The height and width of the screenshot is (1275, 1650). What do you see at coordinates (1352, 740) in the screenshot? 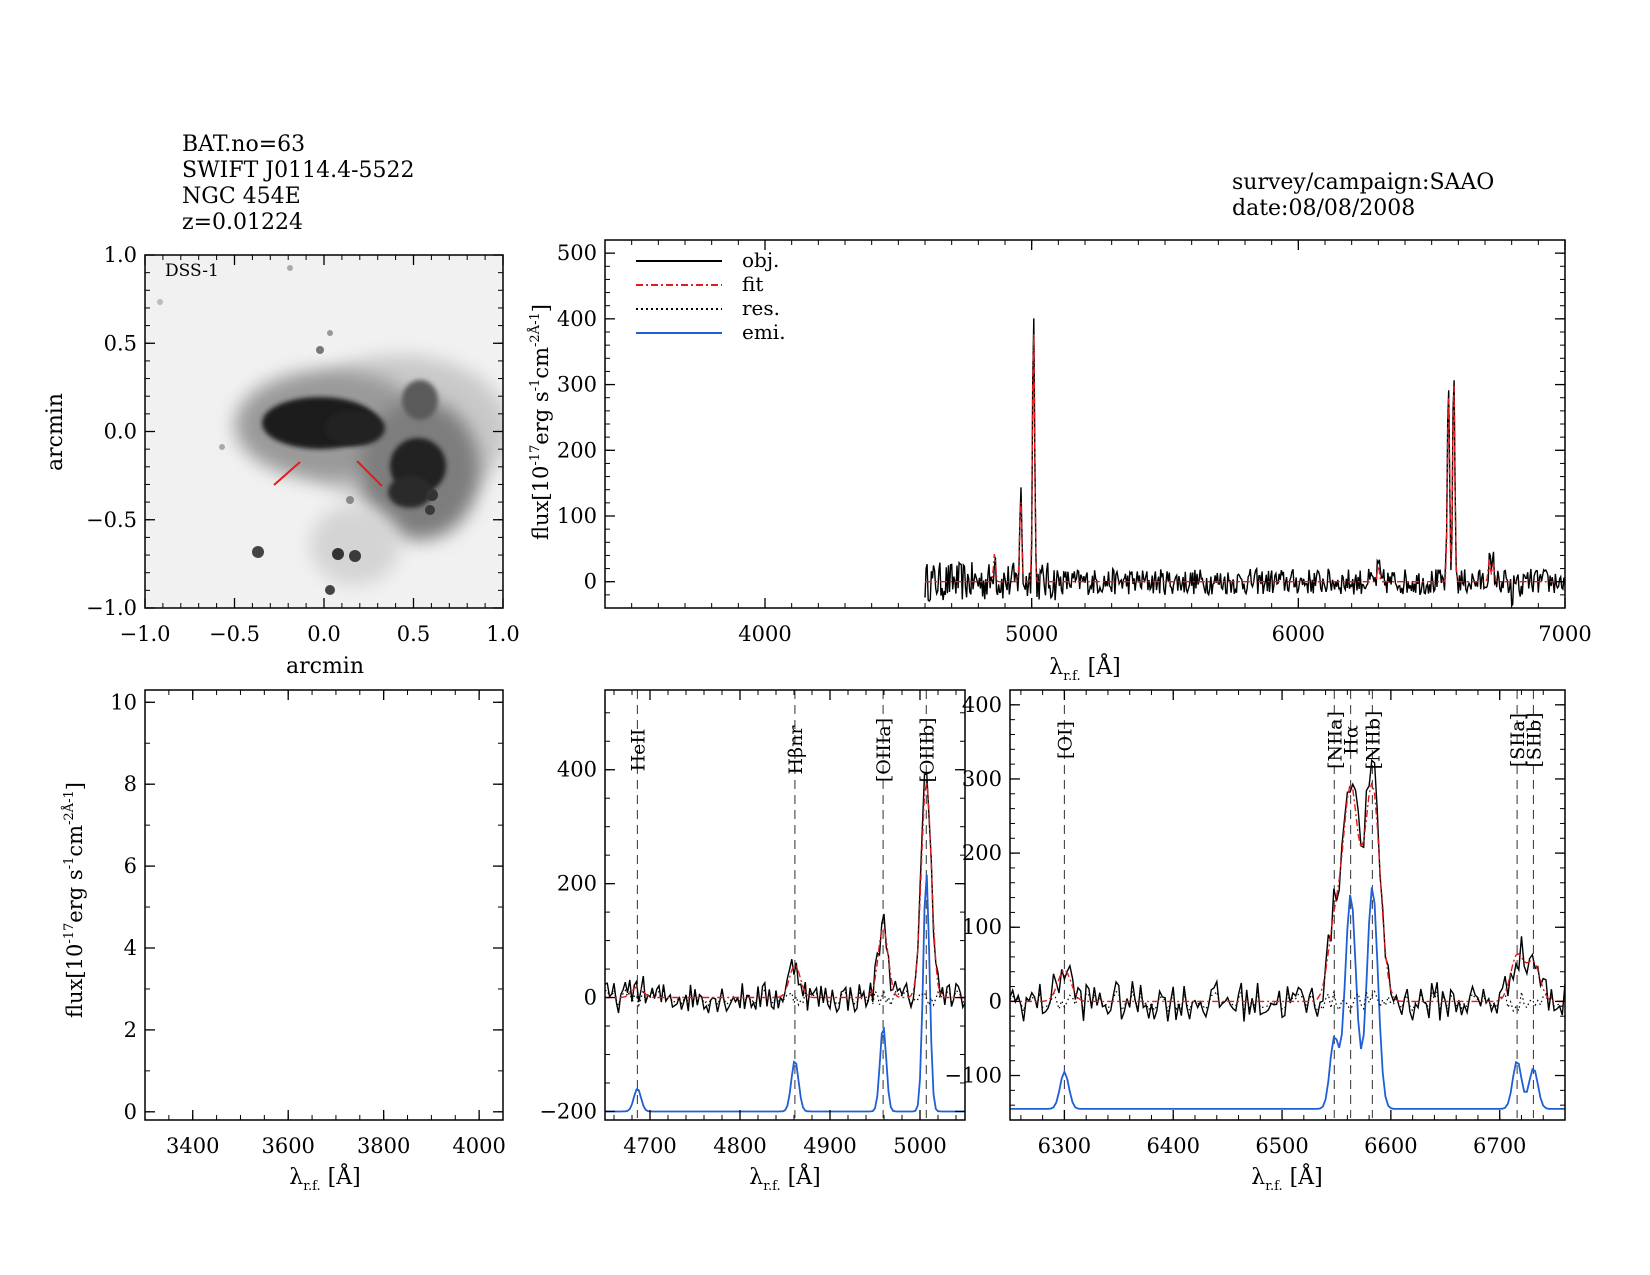
I see `line-label: Hα` at bounding box center [1352, 740].